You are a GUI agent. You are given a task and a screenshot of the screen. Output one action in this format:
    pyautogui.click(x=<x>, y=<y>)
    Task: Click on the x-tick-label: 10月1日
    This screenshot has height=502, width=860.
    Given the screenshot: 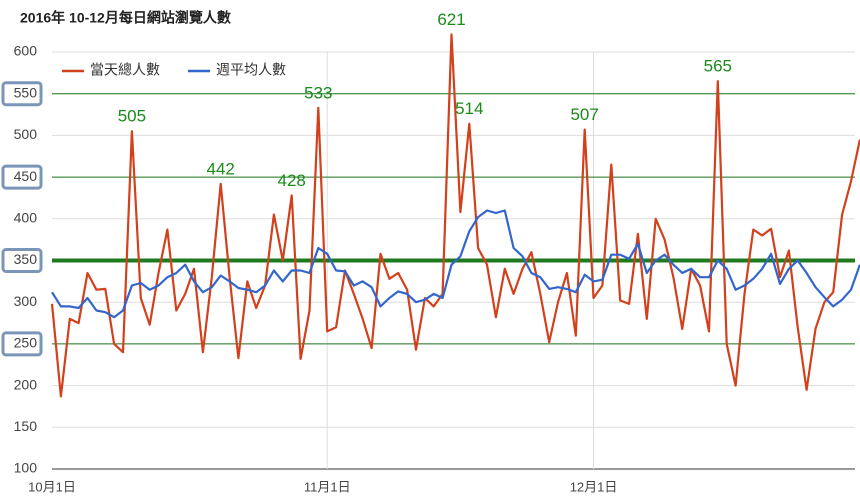 What is the action you would take?
    pyautogui.click(x=52, y=486)
    